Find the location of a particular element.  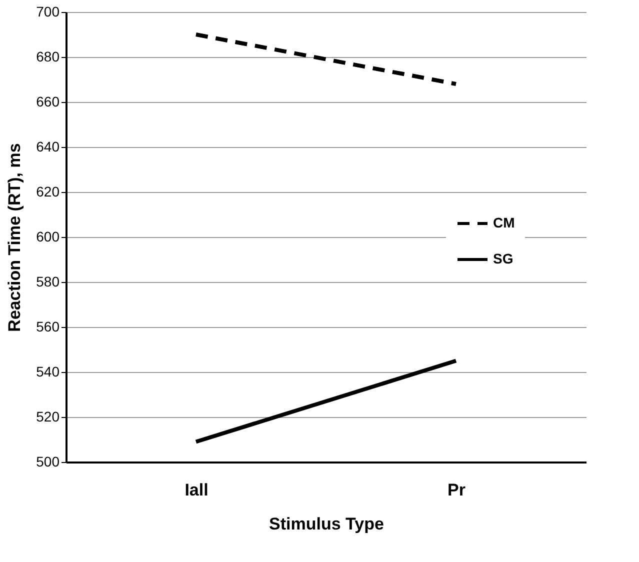

y-axis-title: Reaction Time (RT), ms is located at coordinates (14, 237).